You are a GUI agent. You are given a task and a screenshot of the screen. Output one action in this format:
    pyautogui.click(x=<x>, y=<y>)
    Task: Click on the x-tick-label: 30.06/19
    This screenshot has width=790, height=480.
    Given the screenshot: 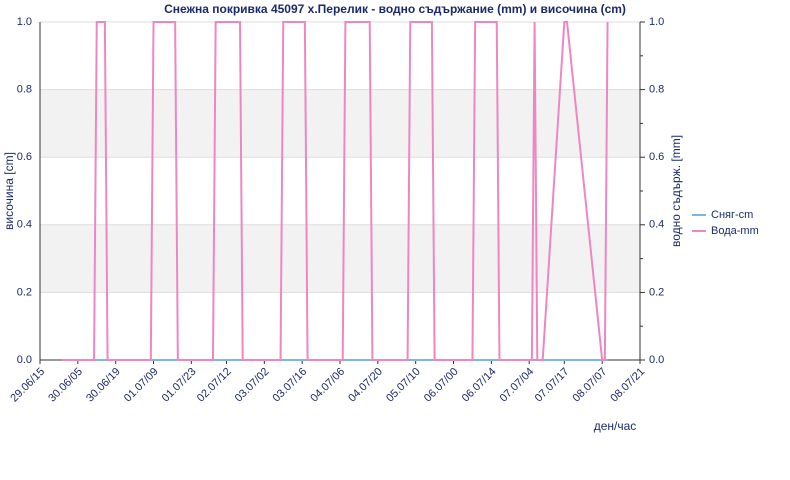 What is the action you would take?
    pyautogui.click(x=103, y=385)
    